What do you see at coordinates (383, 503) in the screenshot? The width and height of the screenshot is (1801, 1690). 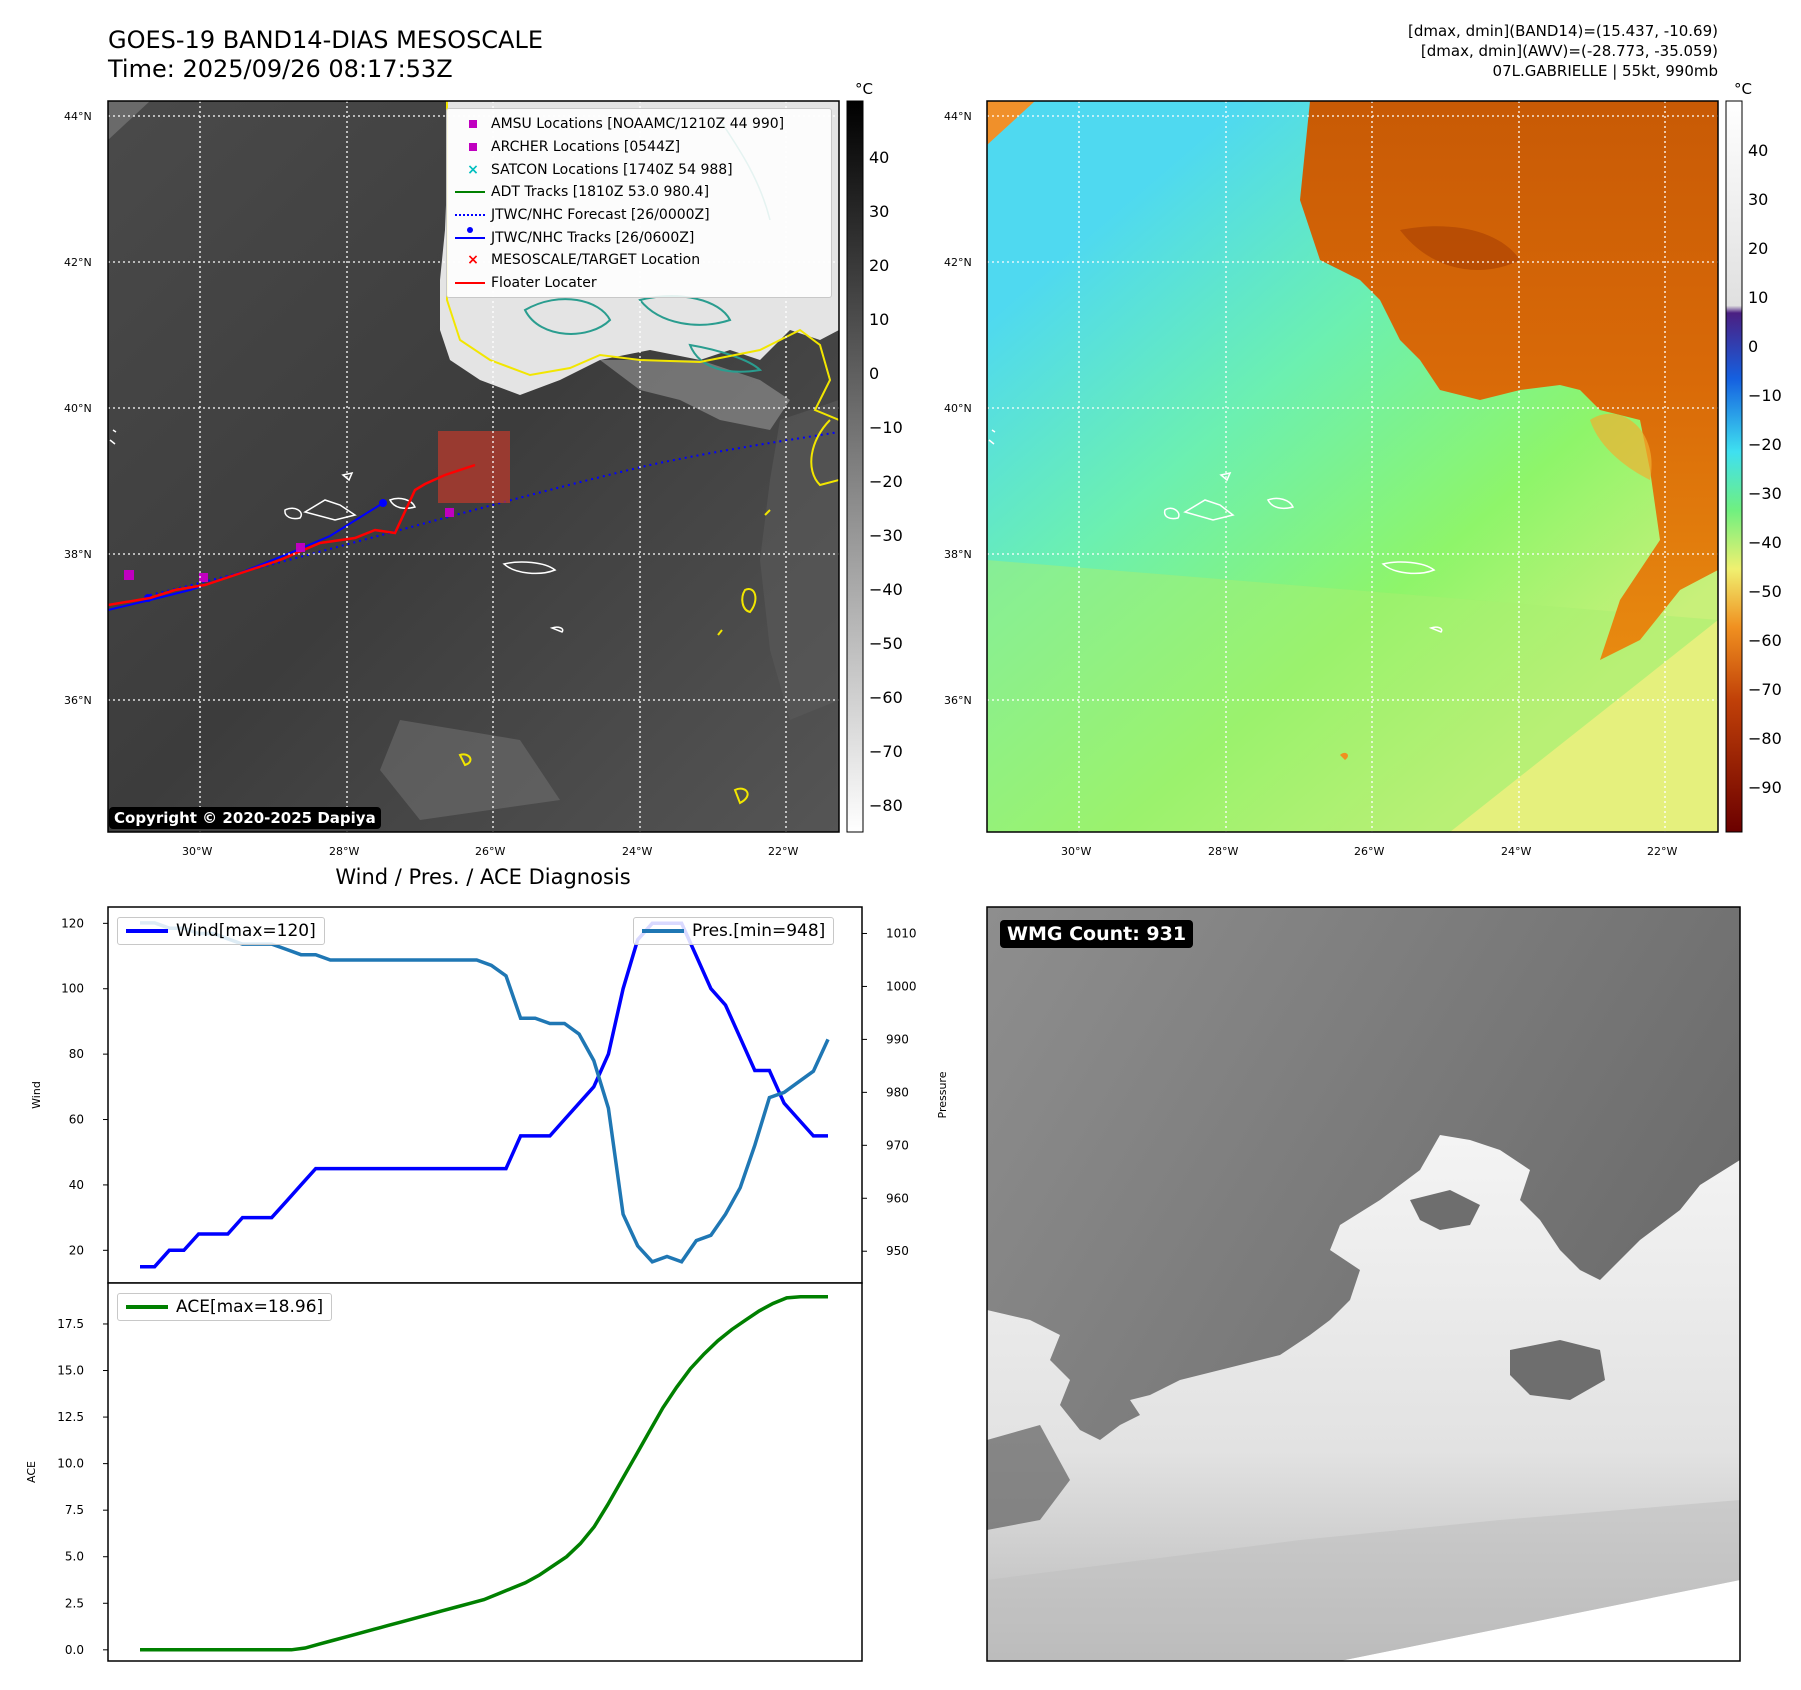 I see `track-point` at bounding box center [383, 503].